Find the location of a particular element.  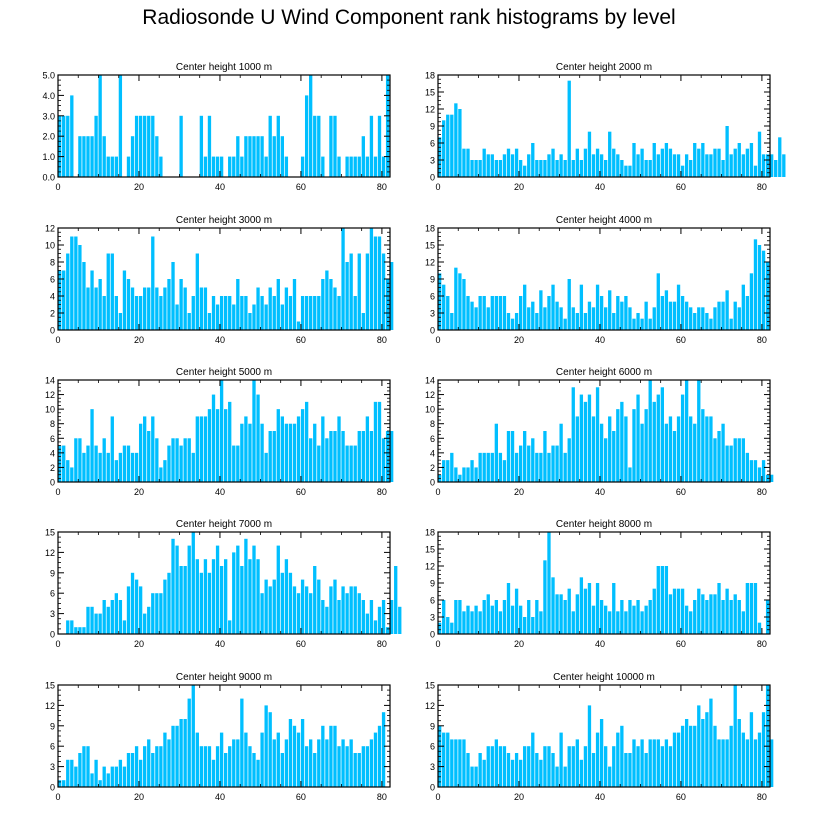

y-tick-label: 0 is located at coordinates (52, 331).